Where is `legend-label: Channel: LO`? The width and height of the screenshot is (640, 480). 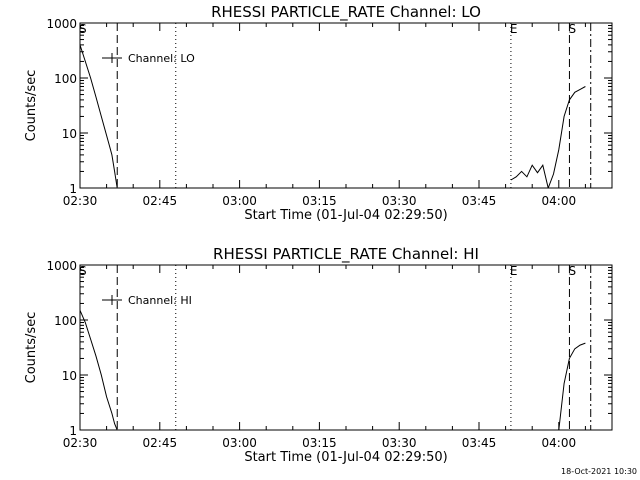 legend-label: Channel: LO is located at coordinates (161, 58).